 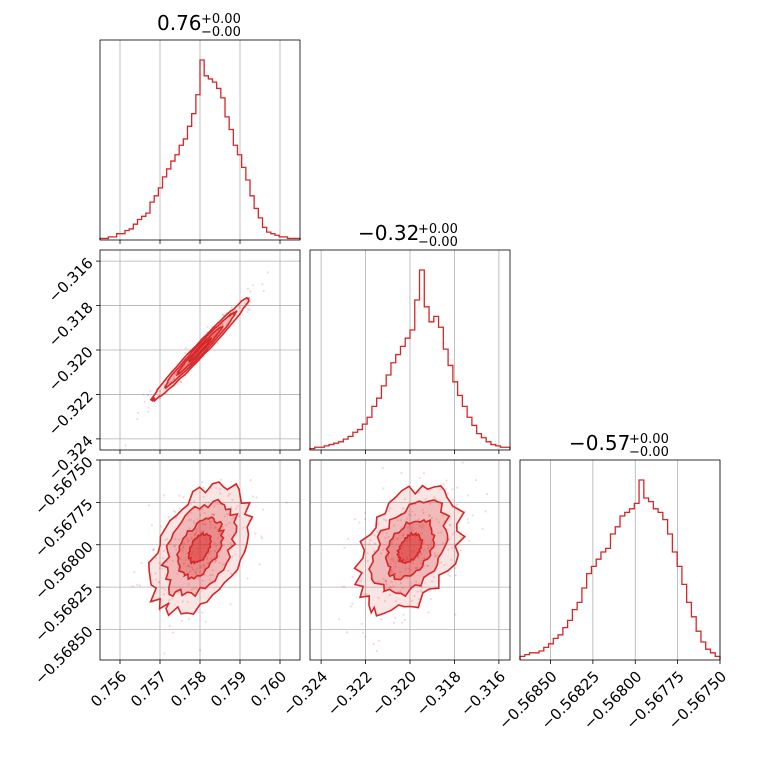 I want to click on title-0-lower: −0.00, so click(x=221, y=32).